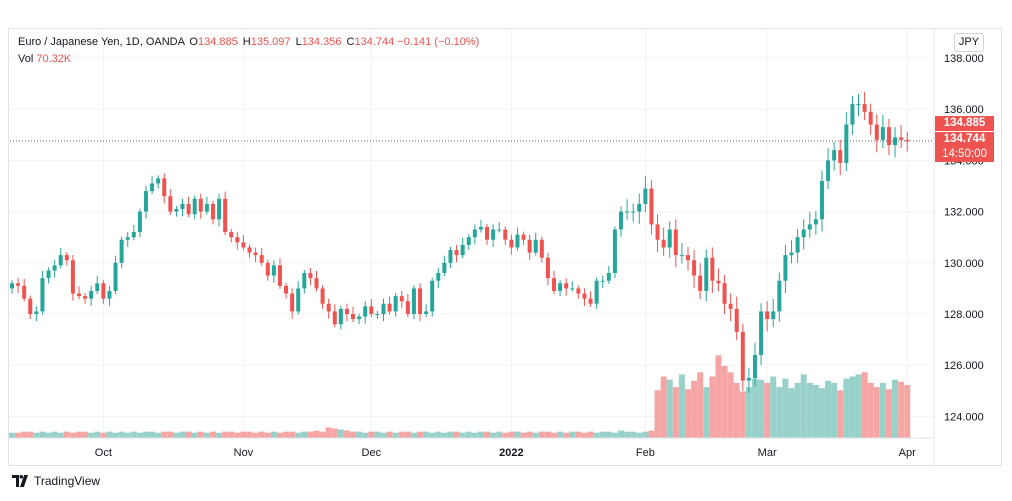  I want to click on time-tick-label: Dec, so click(372, 453).